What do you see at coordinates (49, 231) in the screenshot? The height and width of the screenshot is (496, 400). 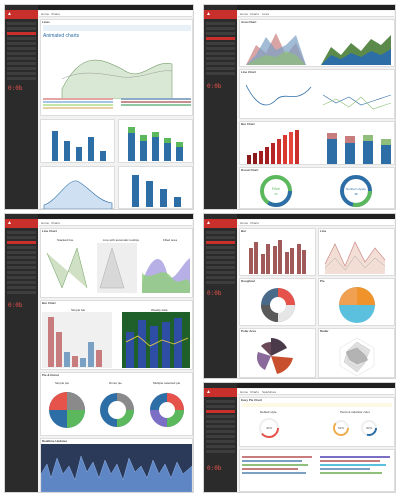 I see `panel-title: Line Chart` at bounding box center [49, 231].